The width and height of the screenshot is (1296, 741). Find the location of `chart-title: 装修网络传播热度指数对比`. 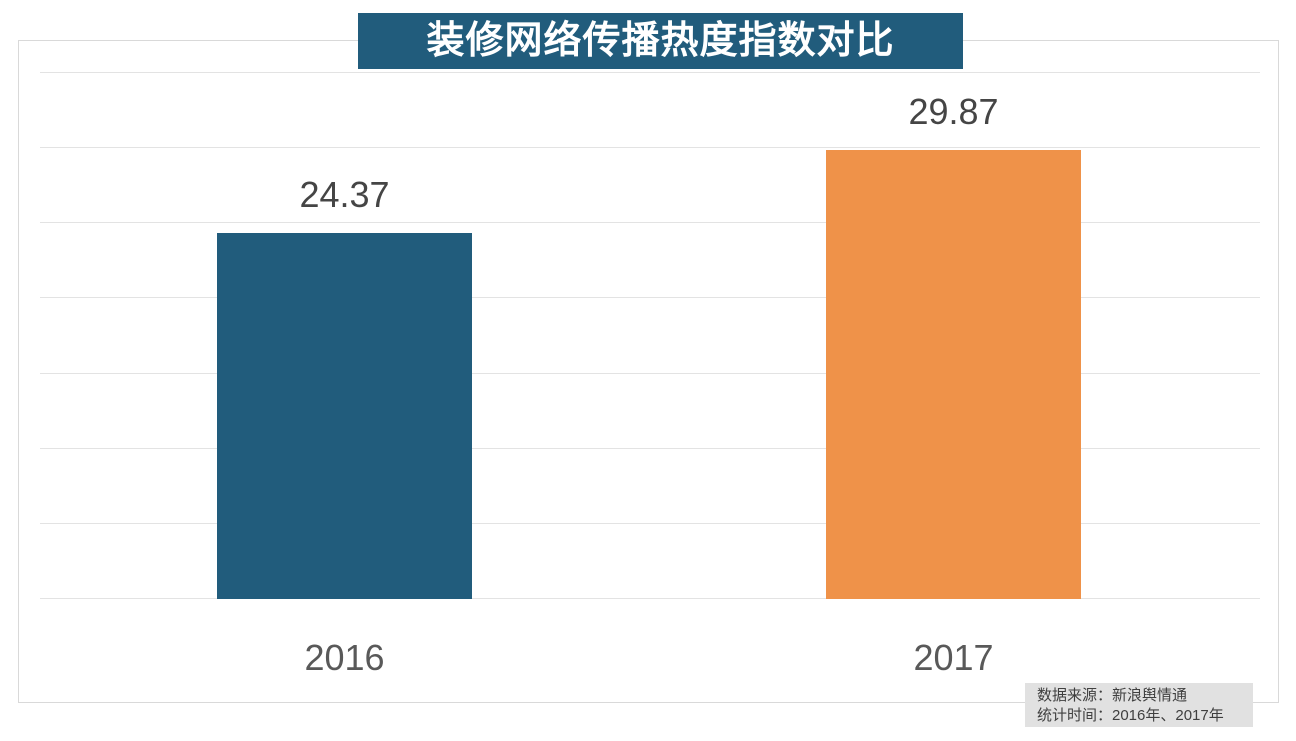

chart-title: 装修网络传播热度指数对比 is located at coordinates (660, 41).